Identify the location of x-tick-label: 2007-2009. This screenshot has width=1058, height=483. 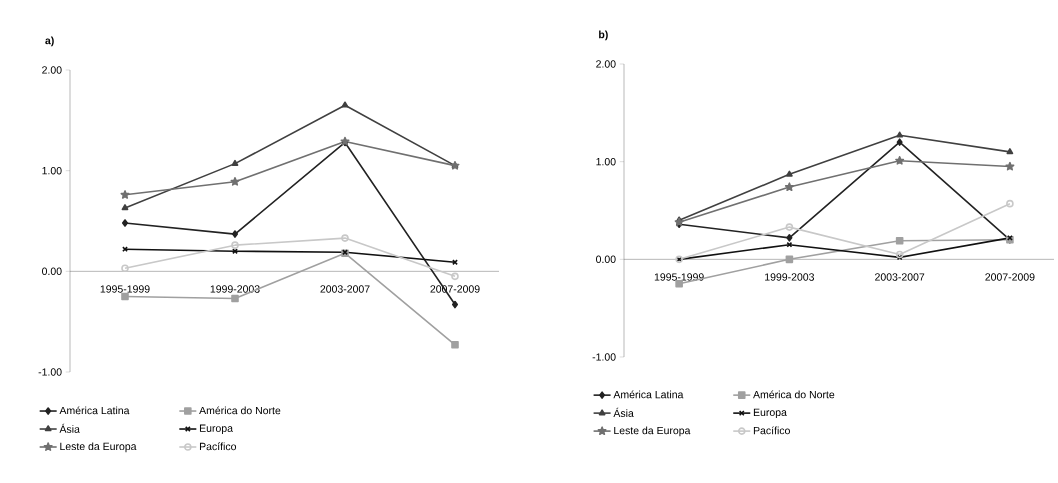
(1010, 277).